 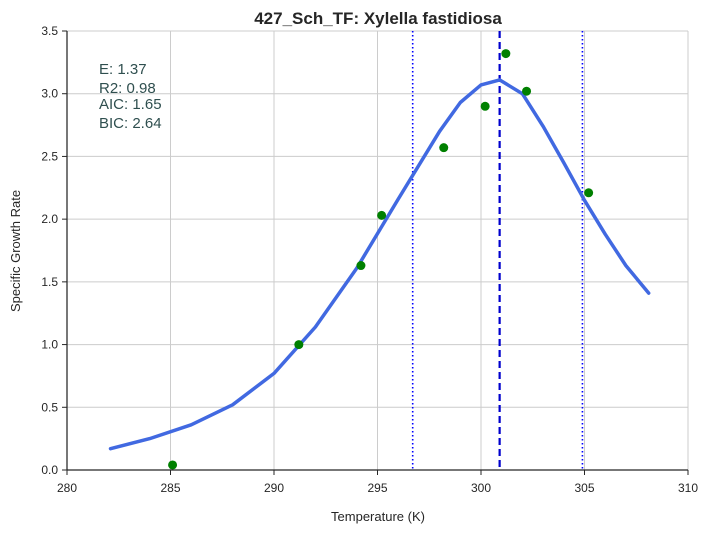 What do you see at coordinates (584, 488) in the screenshot?
I see `x-tick-label: 305` at bounding box center [584, 488].